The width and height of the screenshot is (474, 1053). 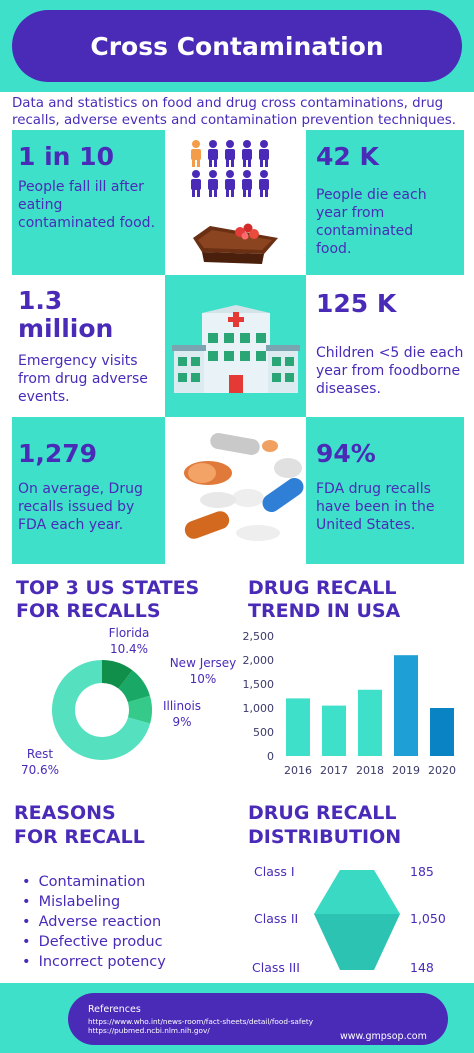 What do you see at coordinates (298, 727) in the screenshot?
I see `bar-2016` at bounding box center [298, 727].